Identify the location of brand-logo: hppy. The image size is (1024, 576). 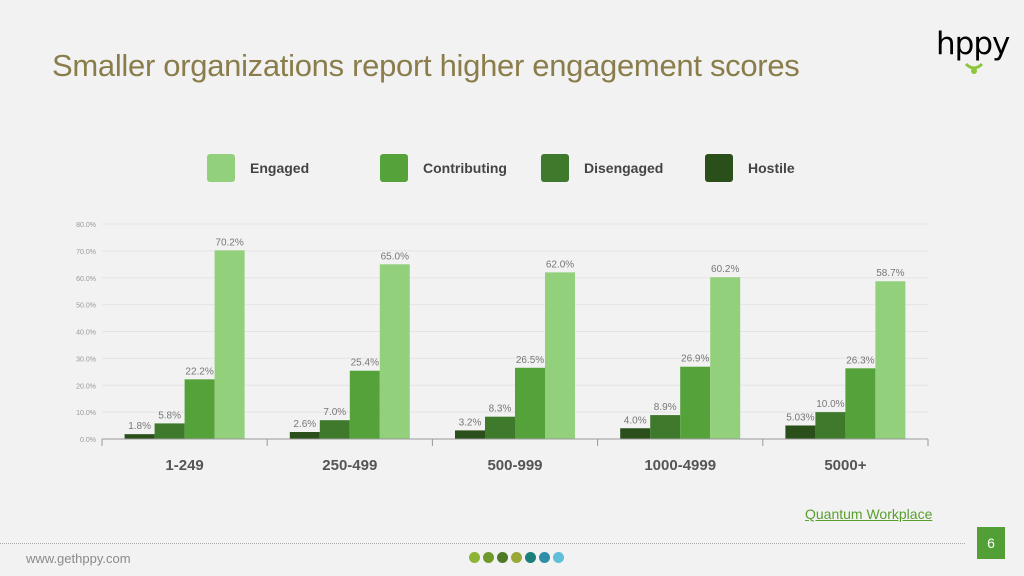
(973, 50).